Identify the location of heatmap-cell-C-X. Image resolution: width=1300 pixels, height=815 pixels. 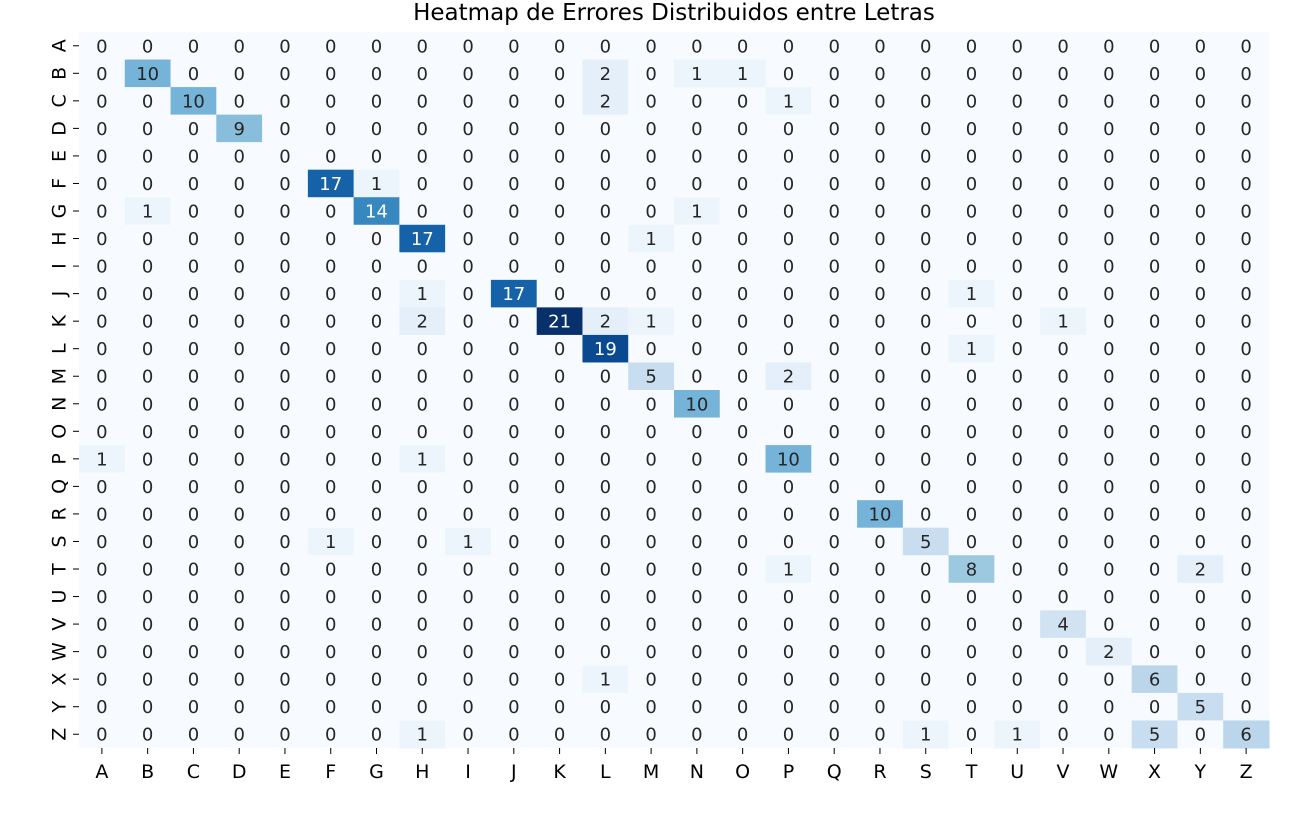
(1154, 101).